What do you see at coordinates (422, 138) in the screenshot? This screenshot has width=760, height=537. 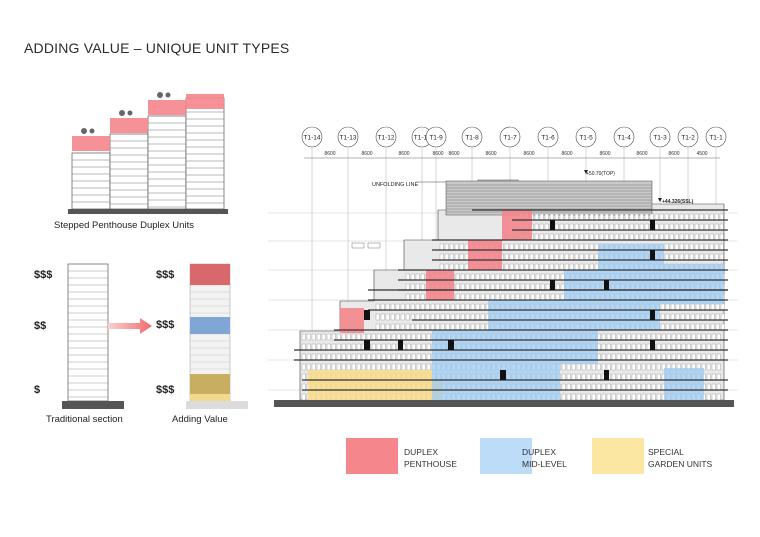 I see `grid-label: T1-11` at bounding box center [422, 138].